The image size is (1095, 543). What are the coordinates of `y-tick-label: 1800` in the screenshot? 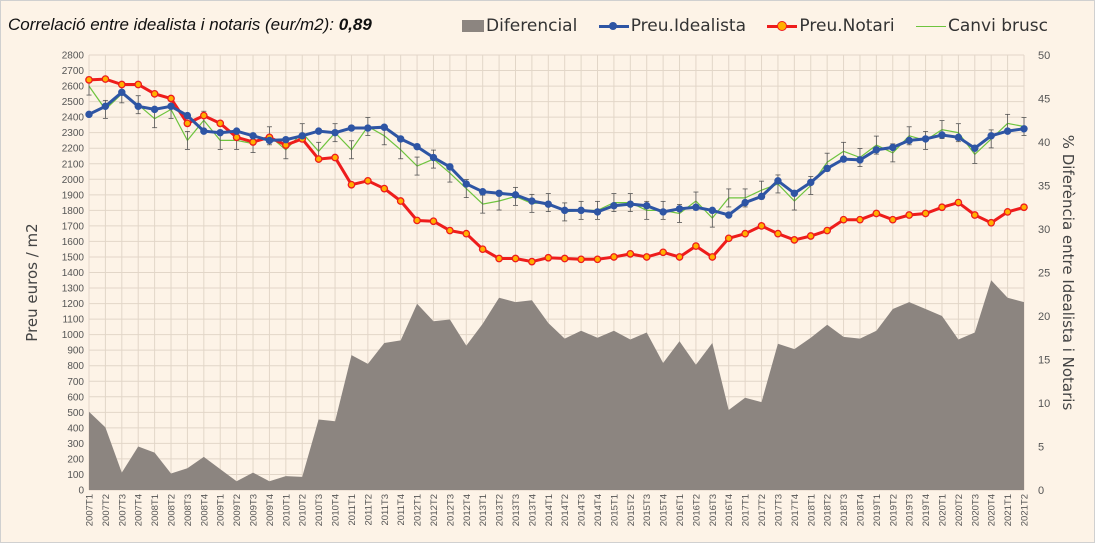 It's located at (73, 211).